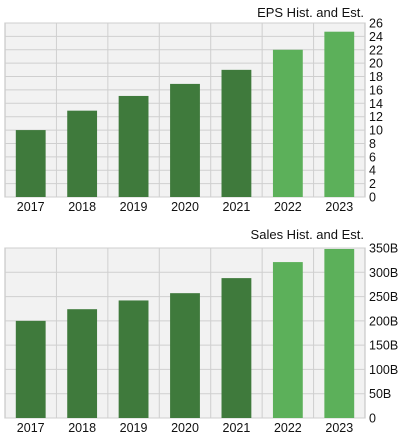 This screenshot has height=438, width=402. Describe the element at coordinates (372, 184) in the screenshot. I see `y-tick-label: 2` at that location.